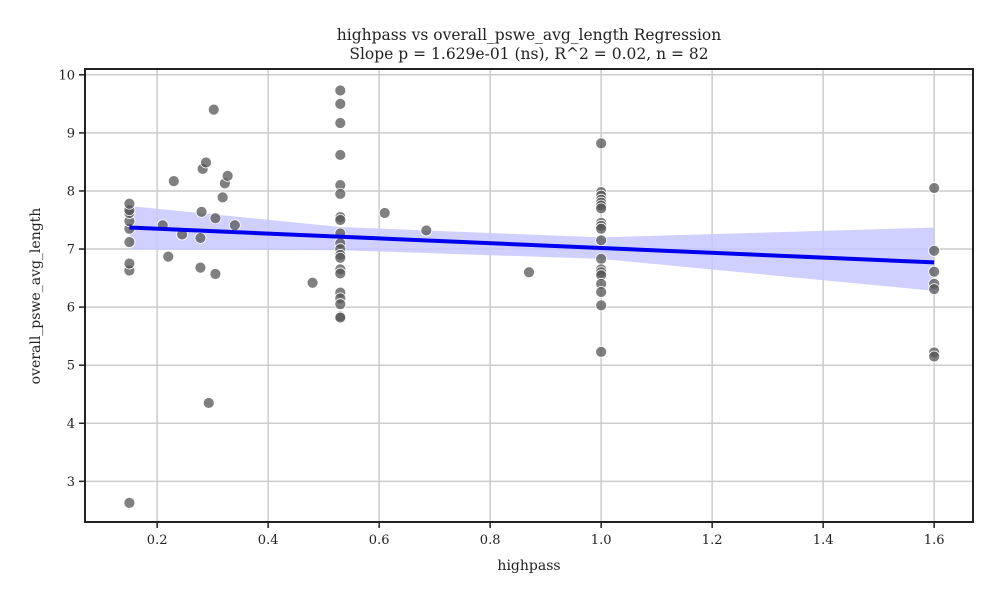 The width and height of the screenshot is (1000, 600). What do you see at coordinates (601, 540) in the screenshot?
I see `x-tick-label: 1.0` at bounding box center [601, 540].